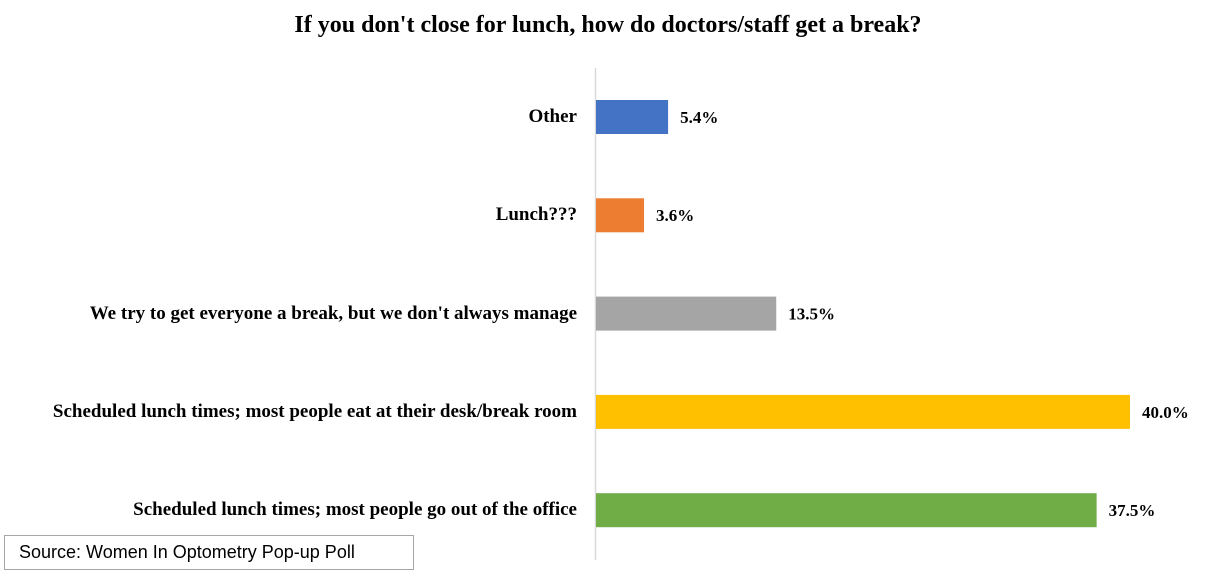  I want to click on data-label: 13.5%, so click(811, 314).